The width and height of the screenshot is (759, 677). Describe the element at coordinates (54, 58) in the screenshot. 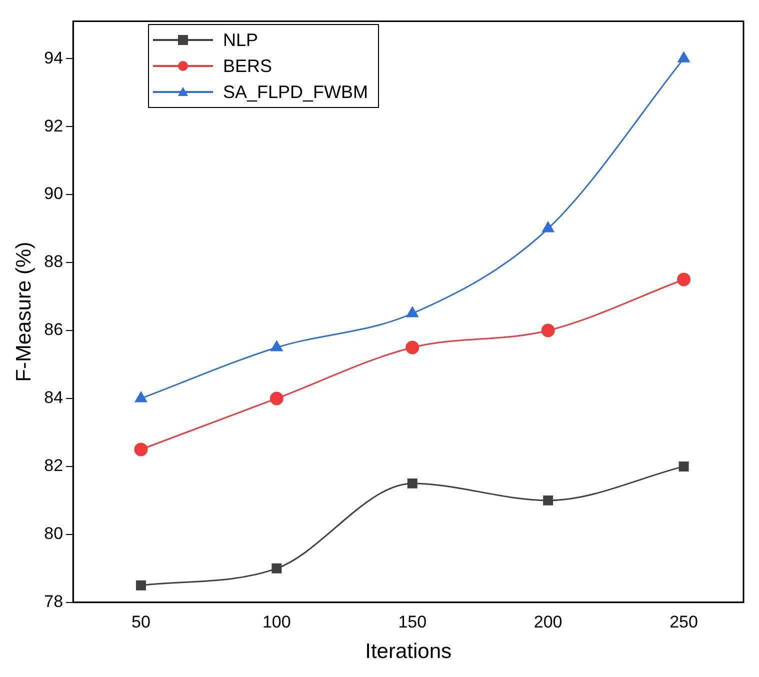

I see `y-tick-label: 94` at that location.